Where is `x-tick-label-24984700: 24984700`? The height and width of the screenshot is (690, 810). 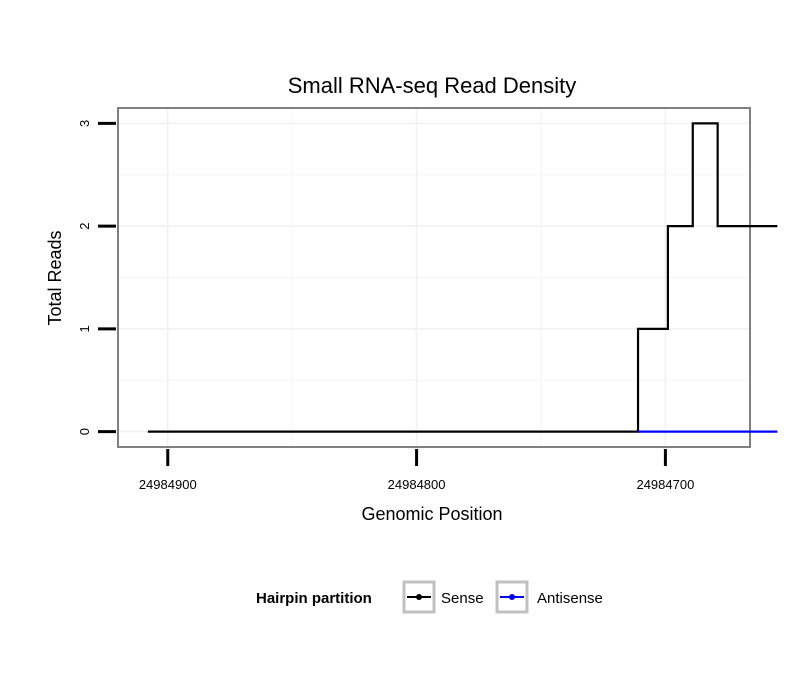
x-tick-label-24984700: 24984700 is located at coordinates (665, 484).